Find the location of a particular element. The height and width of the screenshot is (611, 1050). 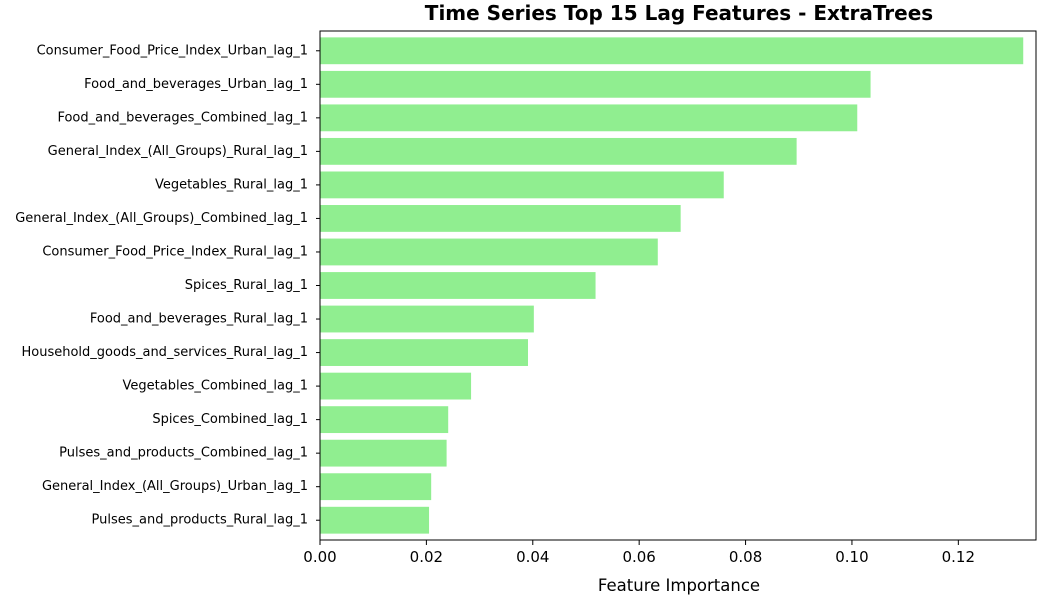

y-tick-label: Vegetables_Rural_lag_1 is located at coordinates (231, 184).